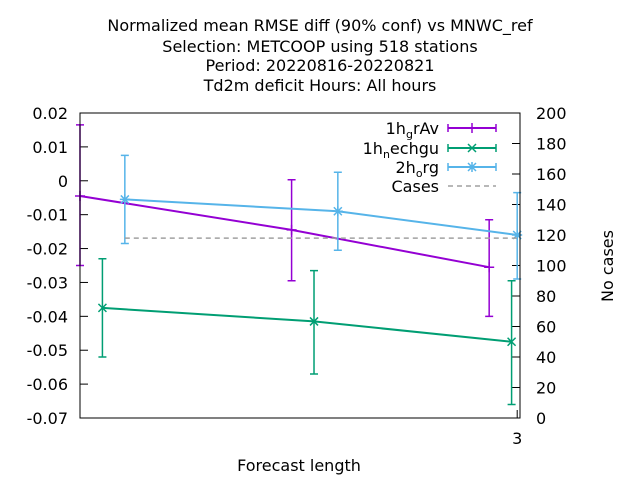 This screenshot has width=640, height=480. What do you see at coordinates (47, 215) in the screenshot?
I see `y-tick-label: -0.01` at bounding box center [47, 215].